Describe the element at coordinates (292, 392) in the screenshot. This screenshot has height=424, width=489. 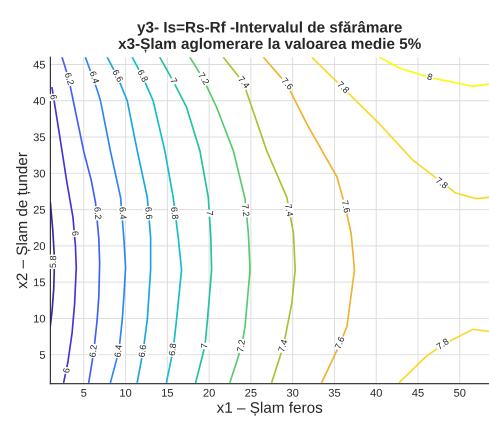
I see `x-tick-label: 30` at that location.